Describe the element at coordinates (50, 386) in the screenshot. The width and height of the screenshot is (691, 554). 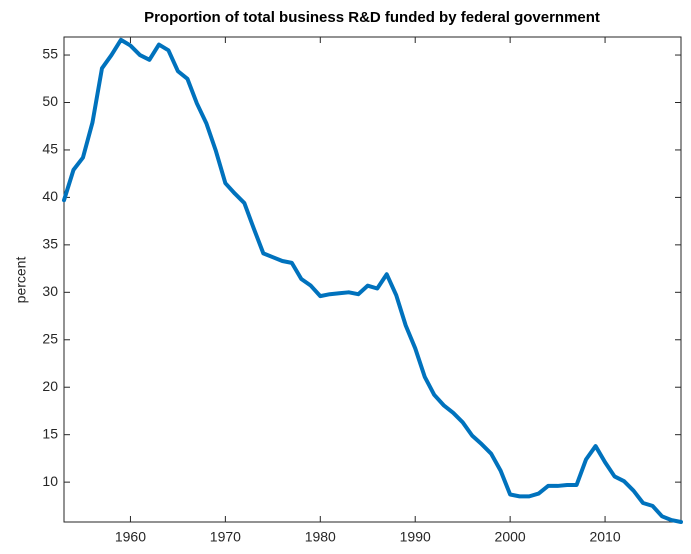
I see `y-tick-label: 20` at that location.